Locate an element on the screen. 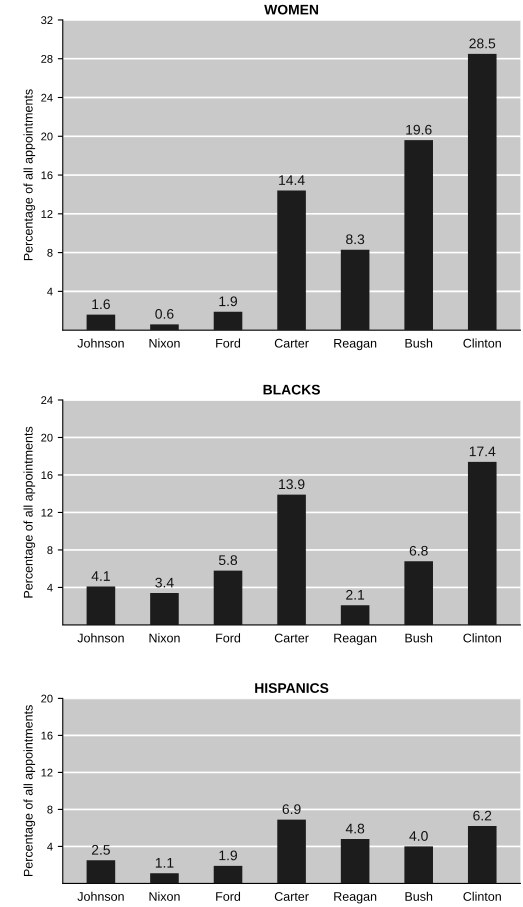  data-label: 19.6 is located at coordinates (419, 129).